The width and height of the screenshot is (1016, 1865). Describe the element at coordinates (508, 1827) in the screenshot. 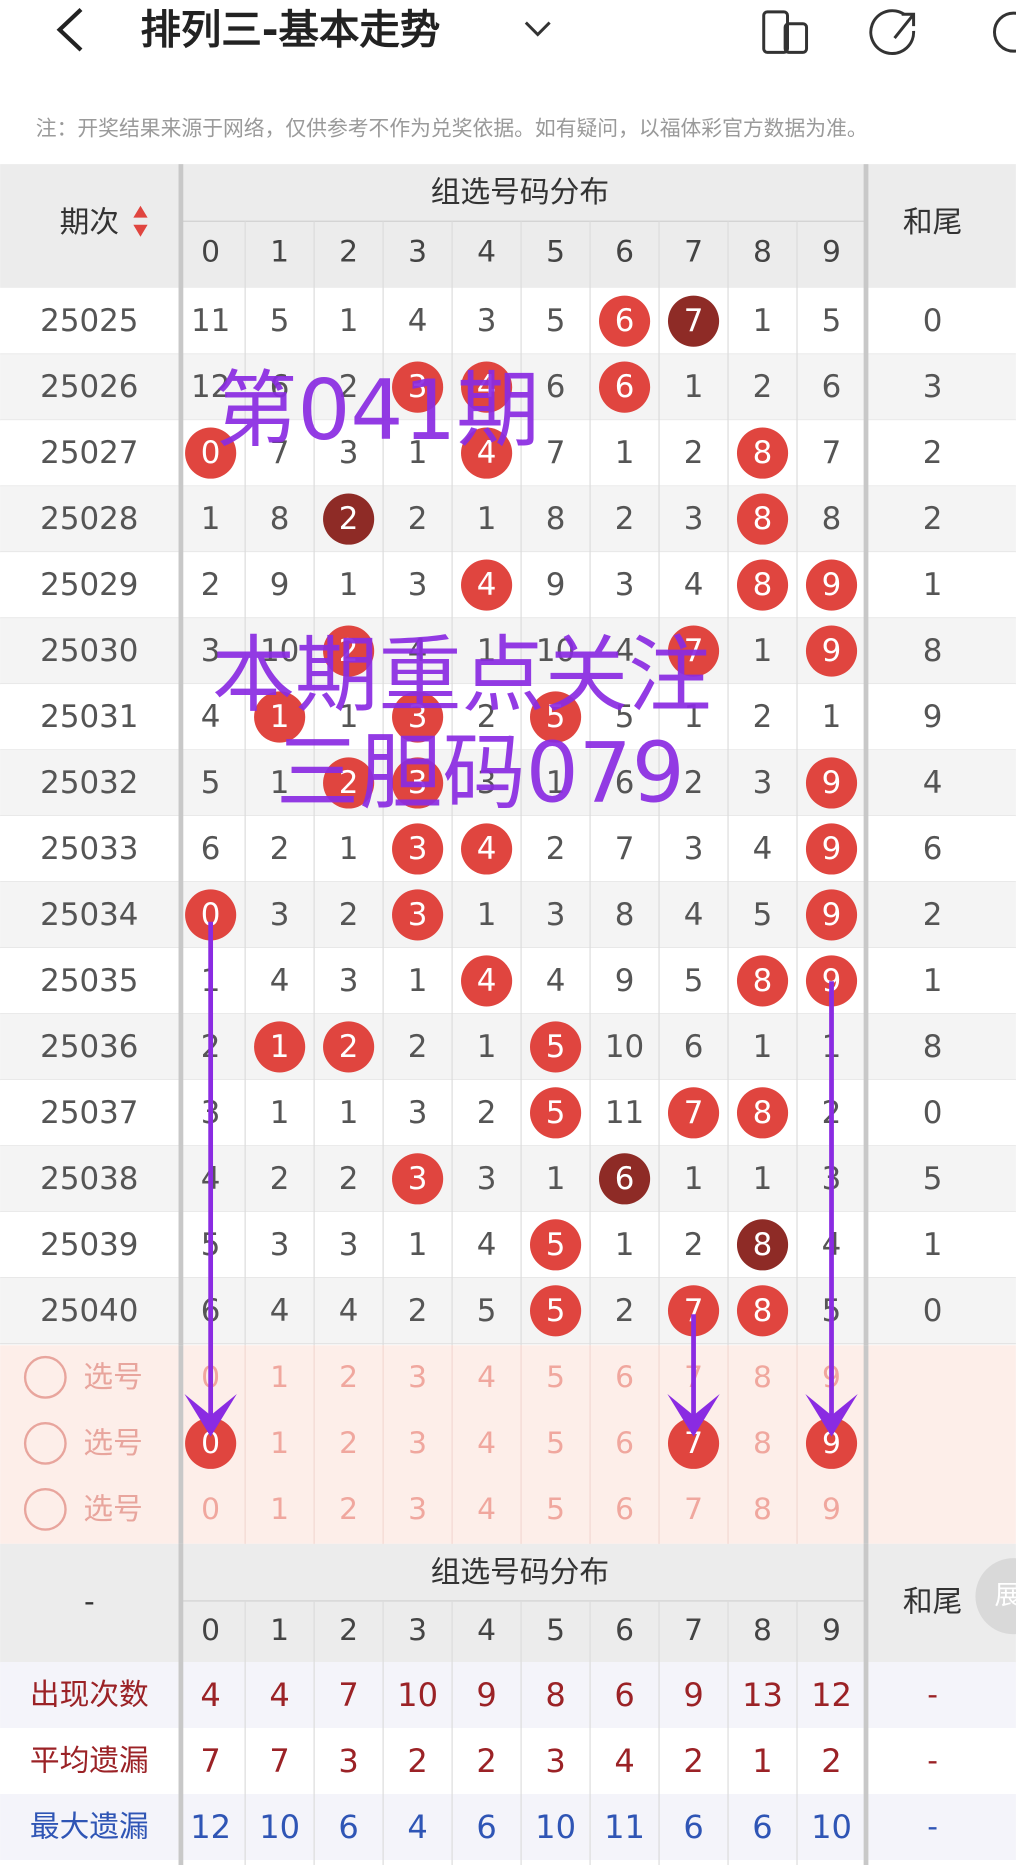

I see `summary-row-bg` at that location.